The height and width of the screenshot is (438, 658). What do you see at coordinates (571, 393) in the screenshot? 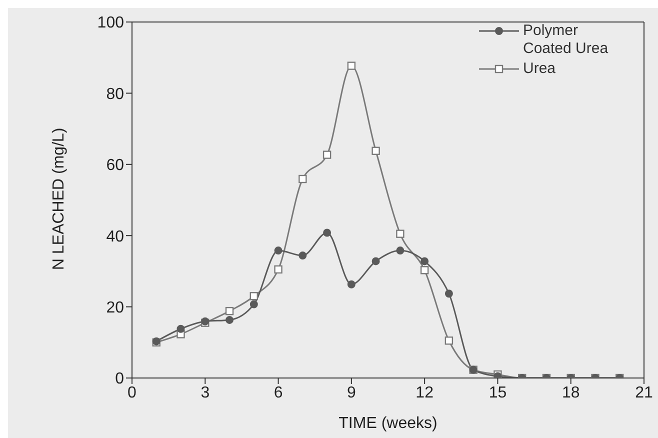
I see `x-tick-label: 18` at bounding box center [571, 393].